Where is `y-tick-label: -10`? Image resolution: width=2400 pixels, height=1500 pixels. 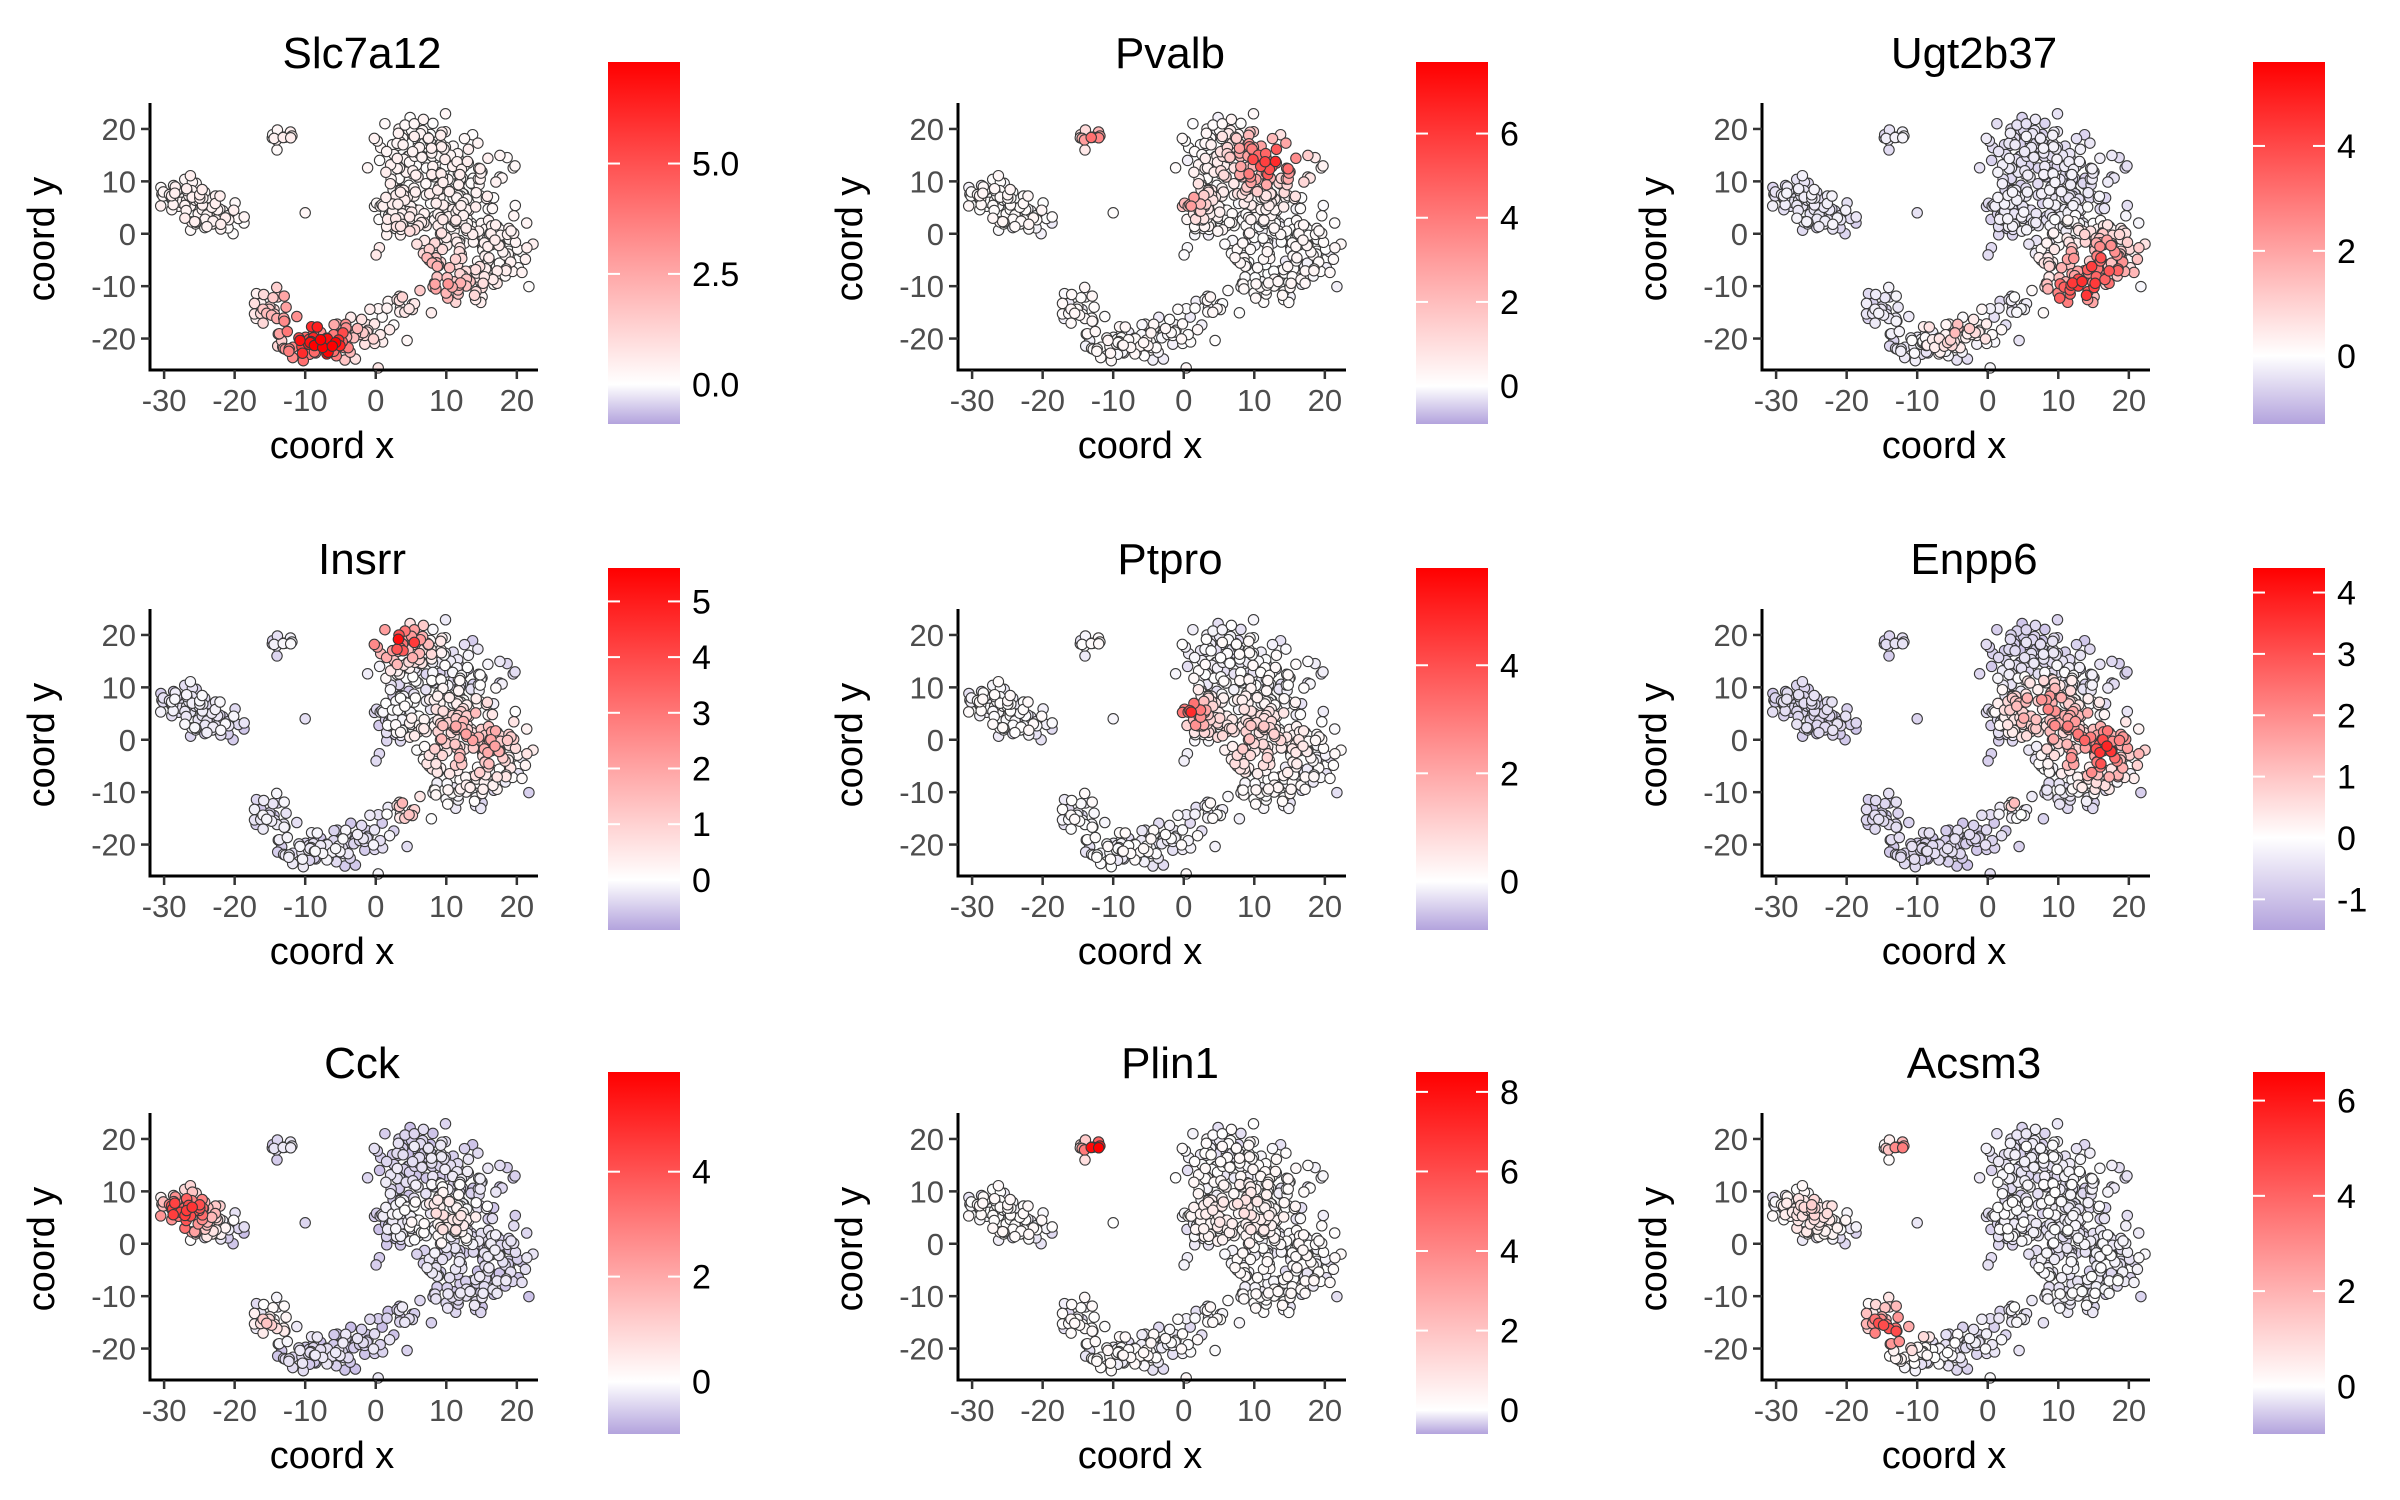
y-tick-label: -10 is located at coordinates (113, 792).